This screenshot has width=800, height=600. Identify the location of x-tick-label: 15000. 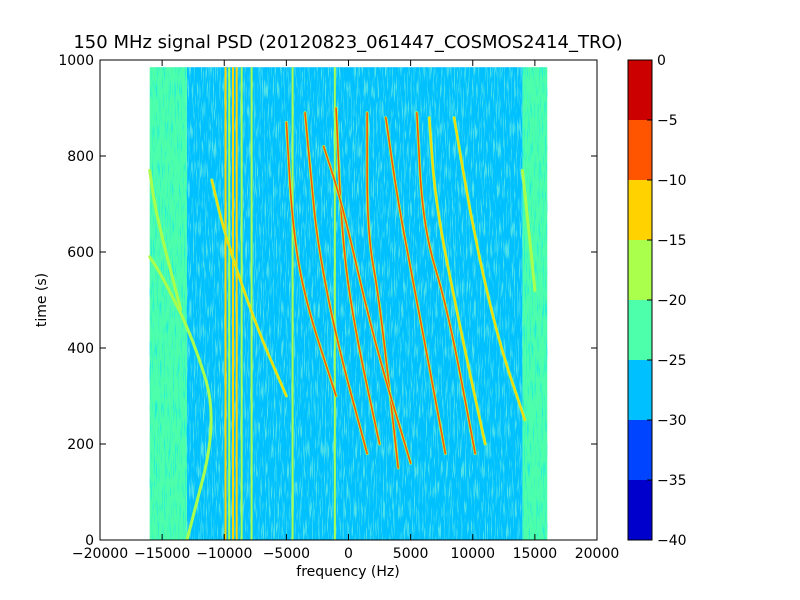
(535, 554).